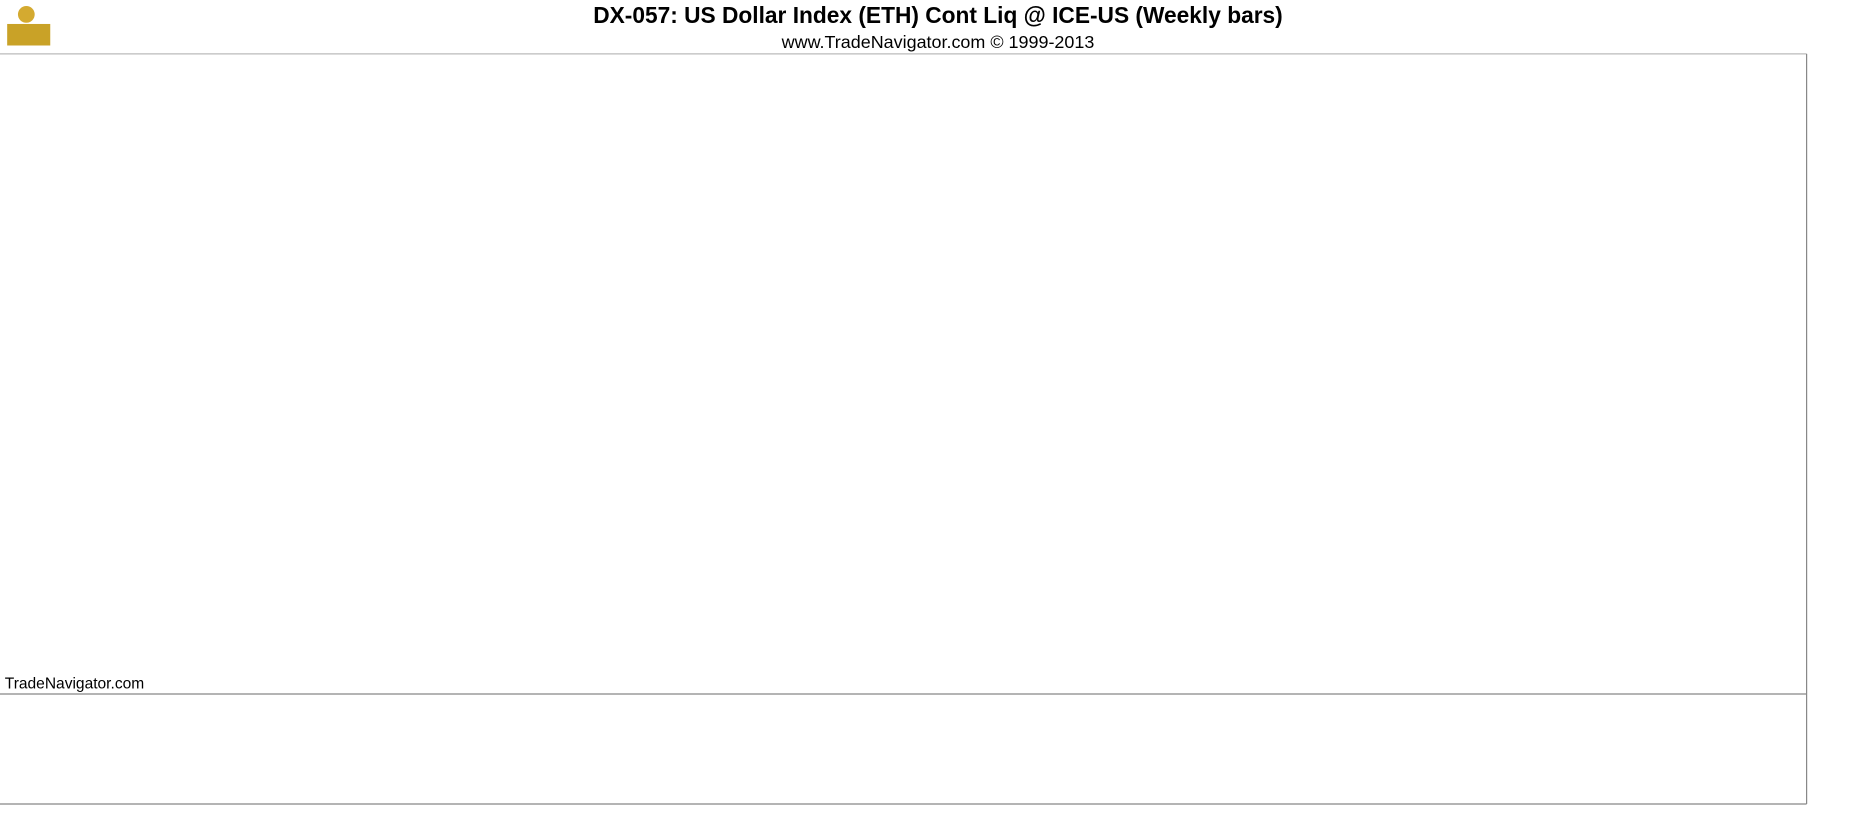 This screenshot has width=1876, height=833. Describe the element at coordinates (938, 42) in the screenshot. I see `chart-subtitle: www.TradeNavigator.com © 1999-2013` at that location.